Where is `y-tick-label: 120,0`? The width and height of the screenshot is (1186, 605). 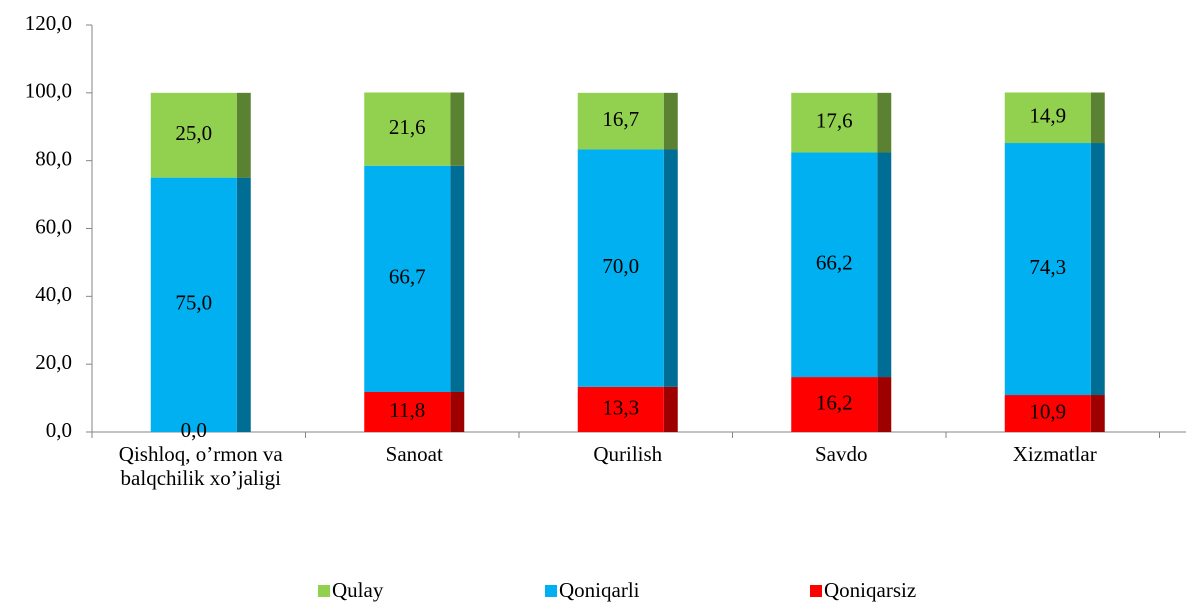
y-tick-label: 120,0 is located at coordinates (48, 23).